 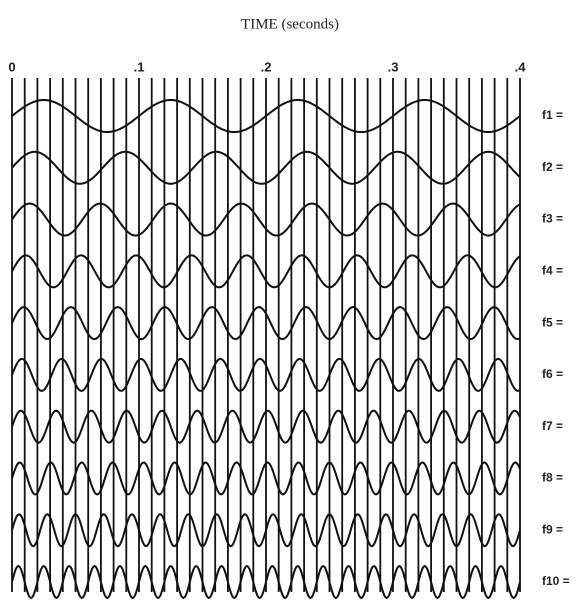 I want to click on wave-label: f8 =, so click(x=552, y=478).